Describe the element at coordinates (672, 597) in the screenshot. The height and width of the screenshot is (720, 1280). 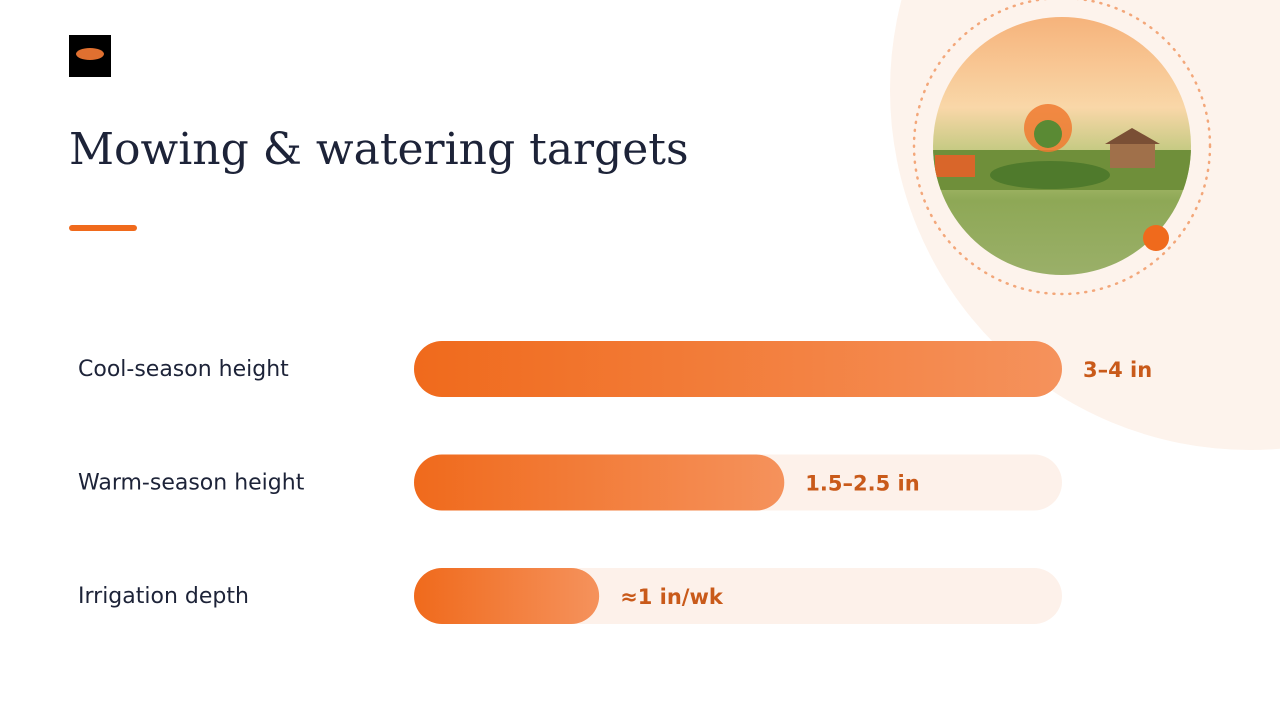
I see `value-label: ≈1 in/wk` at that location.